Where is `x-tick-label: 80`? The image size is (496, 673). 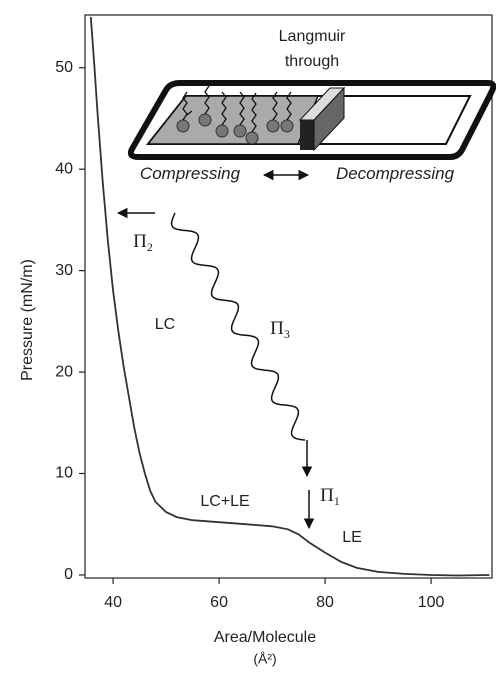
x-tick-label: 80 is located at coordinates (325, 602).